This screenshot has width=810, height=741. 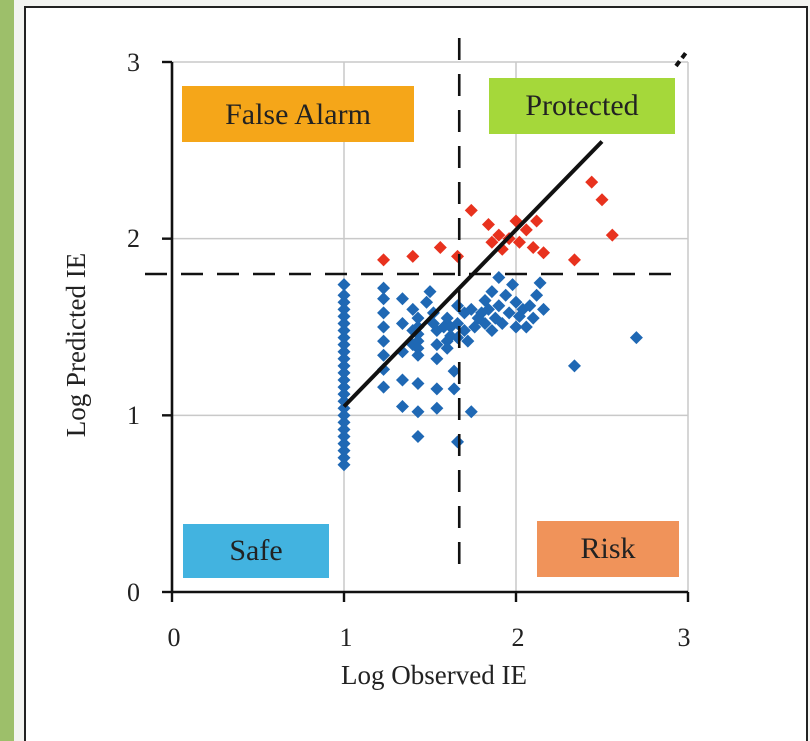 What do you see at coordinates (682, 58) in the screenshot?
I see `diagonal-line-end` at bounding box center [682, 58].